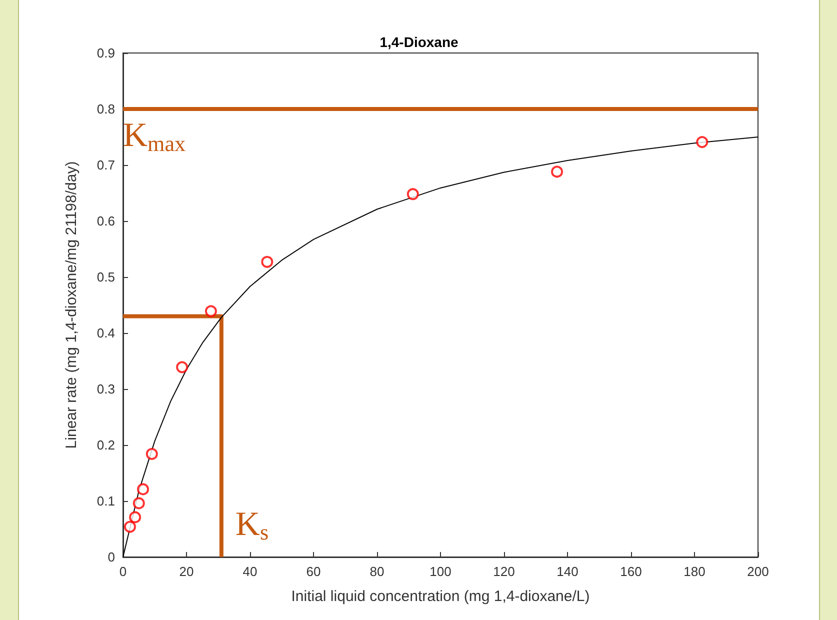 The height and width of the screenshot is (620, 837). What do you see at coordinates (250, 571) in the screenshot?
I see `x-tick-label: 40` at bounding box center [250, 571].